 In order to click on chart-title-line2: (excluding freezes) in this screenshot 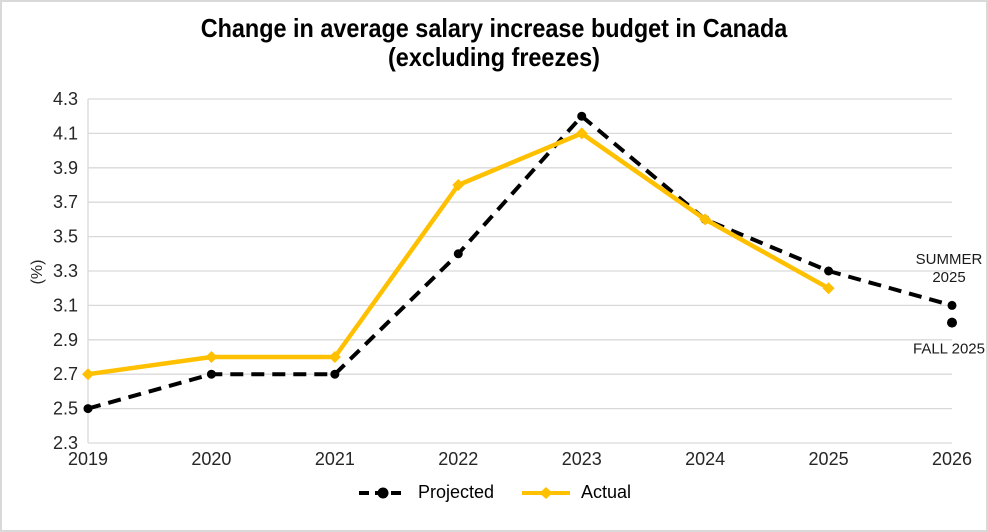, I will do `click(494, 57)`.